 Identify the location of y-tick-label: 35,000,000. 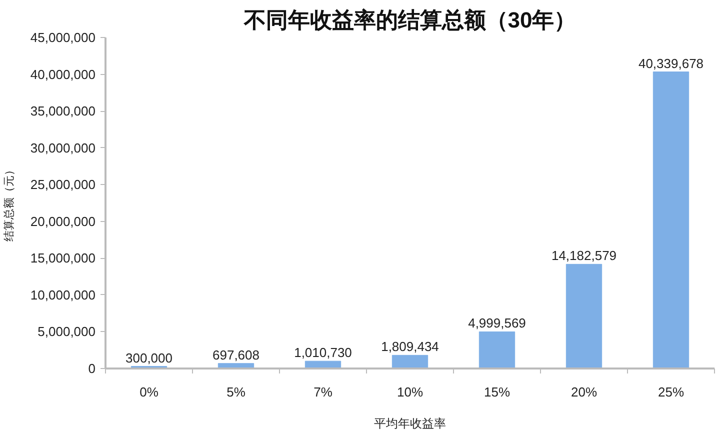
(63, 111).